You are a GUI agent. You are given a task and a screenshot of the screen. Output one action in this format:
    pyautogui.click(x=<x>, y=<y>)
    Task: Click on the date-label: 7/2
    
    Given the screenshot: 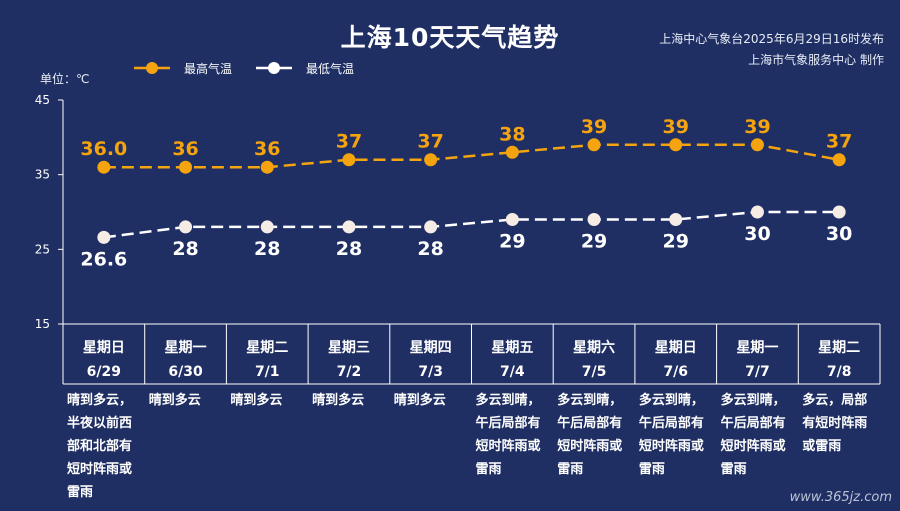 What is the action you would take?
    pyautogui.click(x=349, y=372)
    